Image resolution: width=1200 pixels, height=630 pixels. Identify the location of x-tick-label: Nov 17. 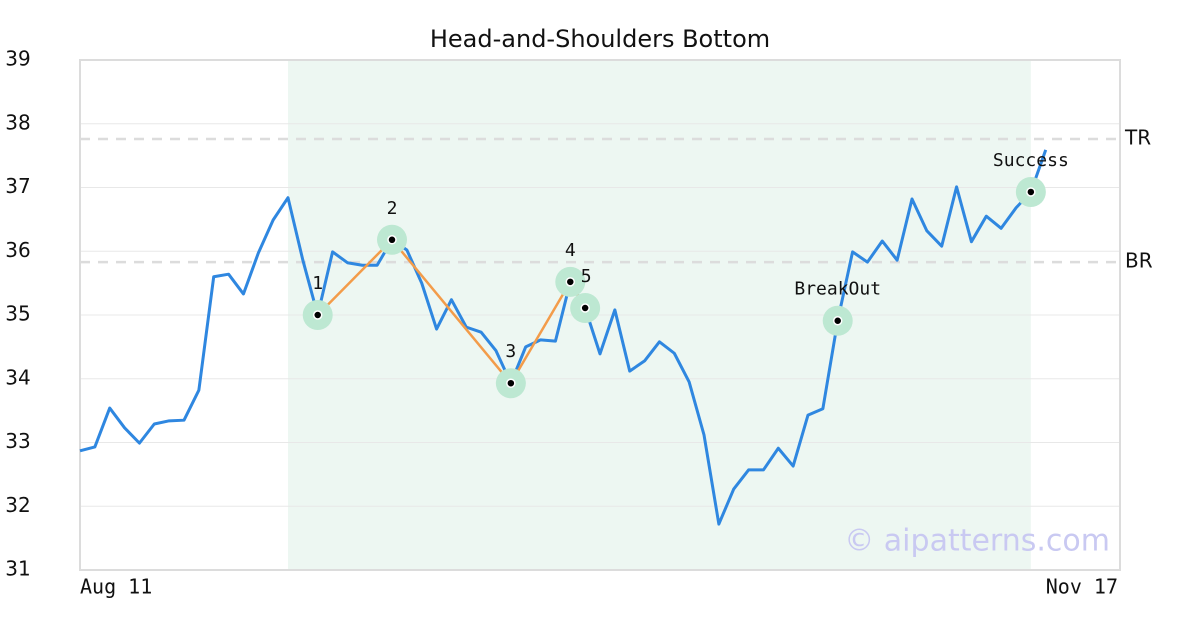
(1082, 587).